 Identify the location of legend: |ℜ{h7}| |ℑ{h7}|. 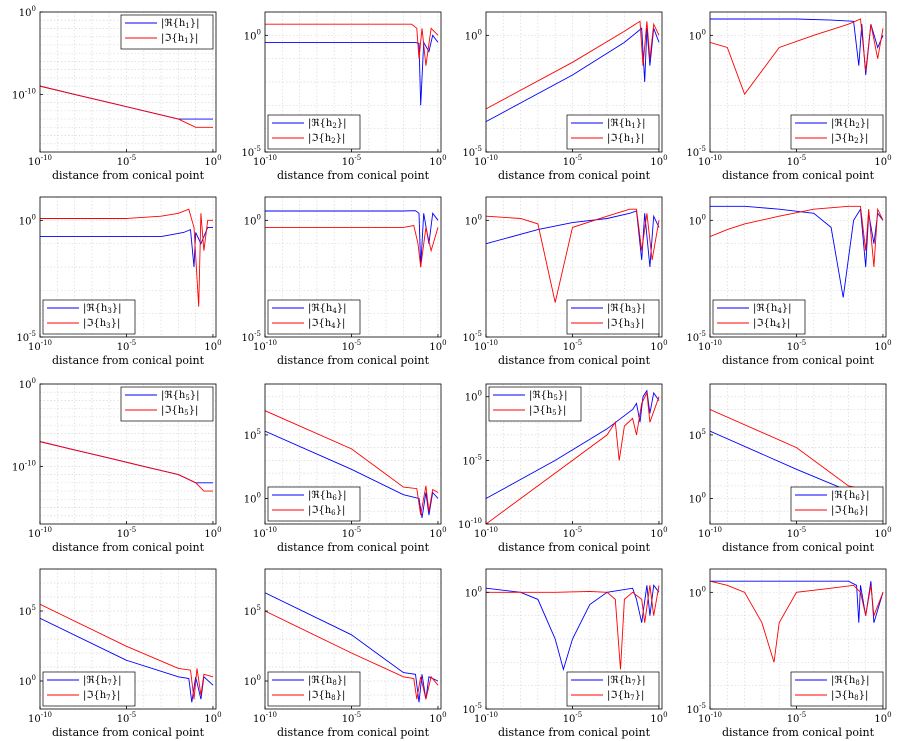
(613, 689).